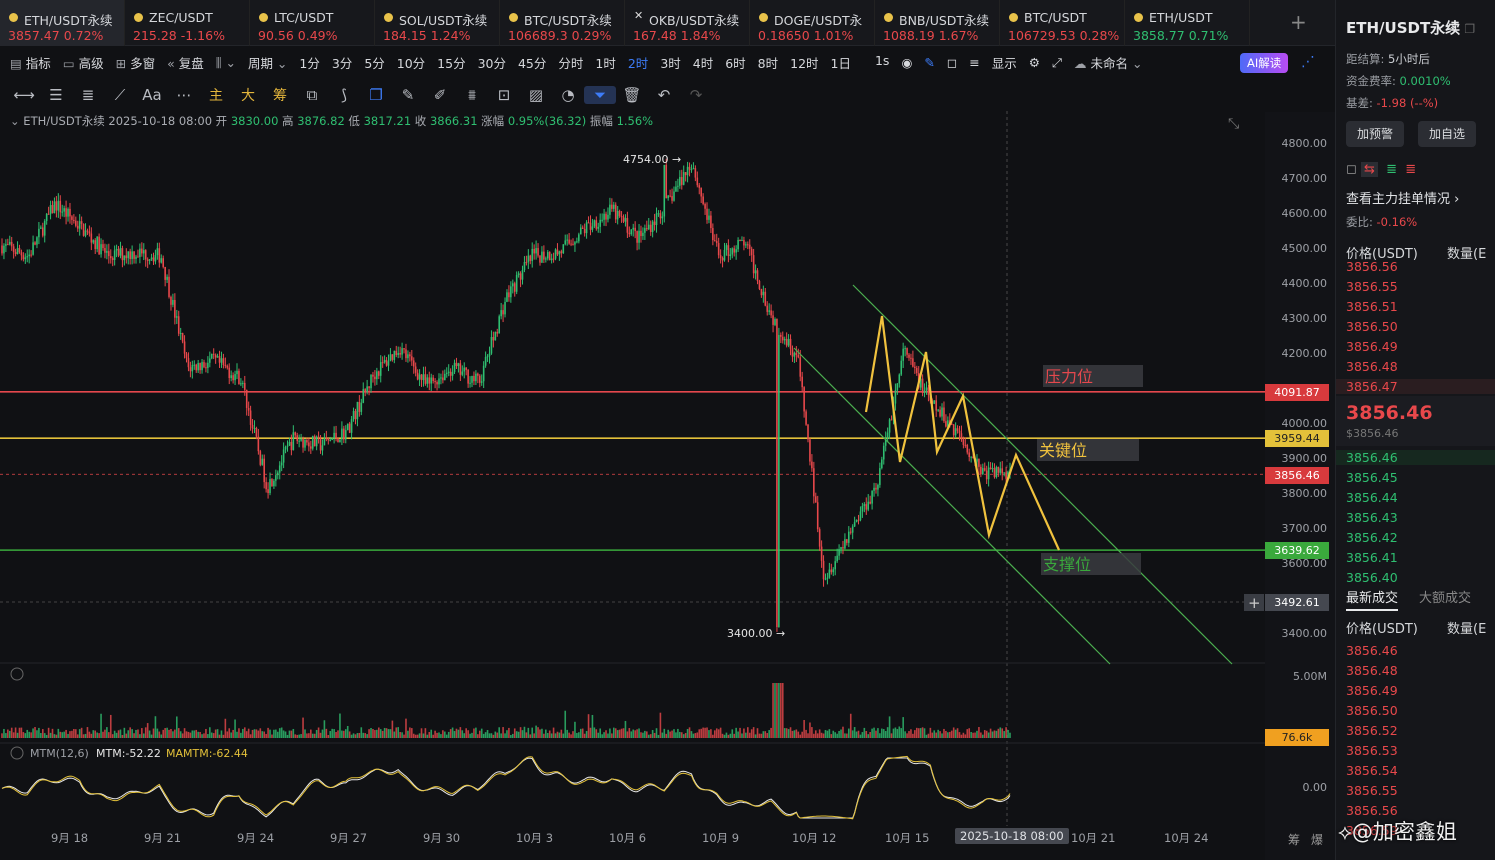 Image resolution: width=1495 pixels, height=860 pixels. I want to click on tab-5: ✕ OKB/USDT永续 167.48 1.84%, so click(687, 23).